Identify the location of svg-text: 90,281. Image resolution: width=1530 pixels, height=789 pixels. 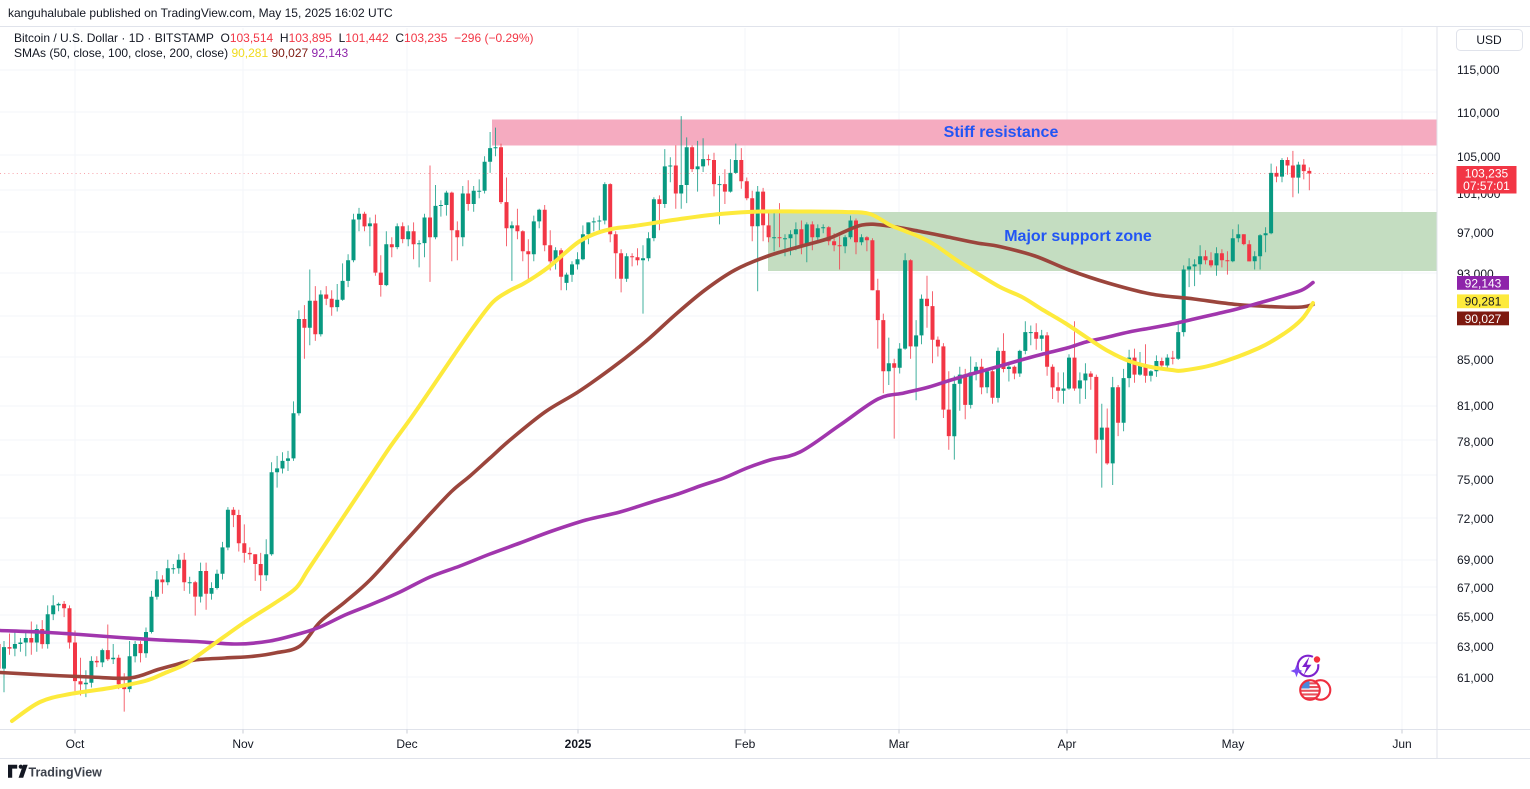
(1483, 302).